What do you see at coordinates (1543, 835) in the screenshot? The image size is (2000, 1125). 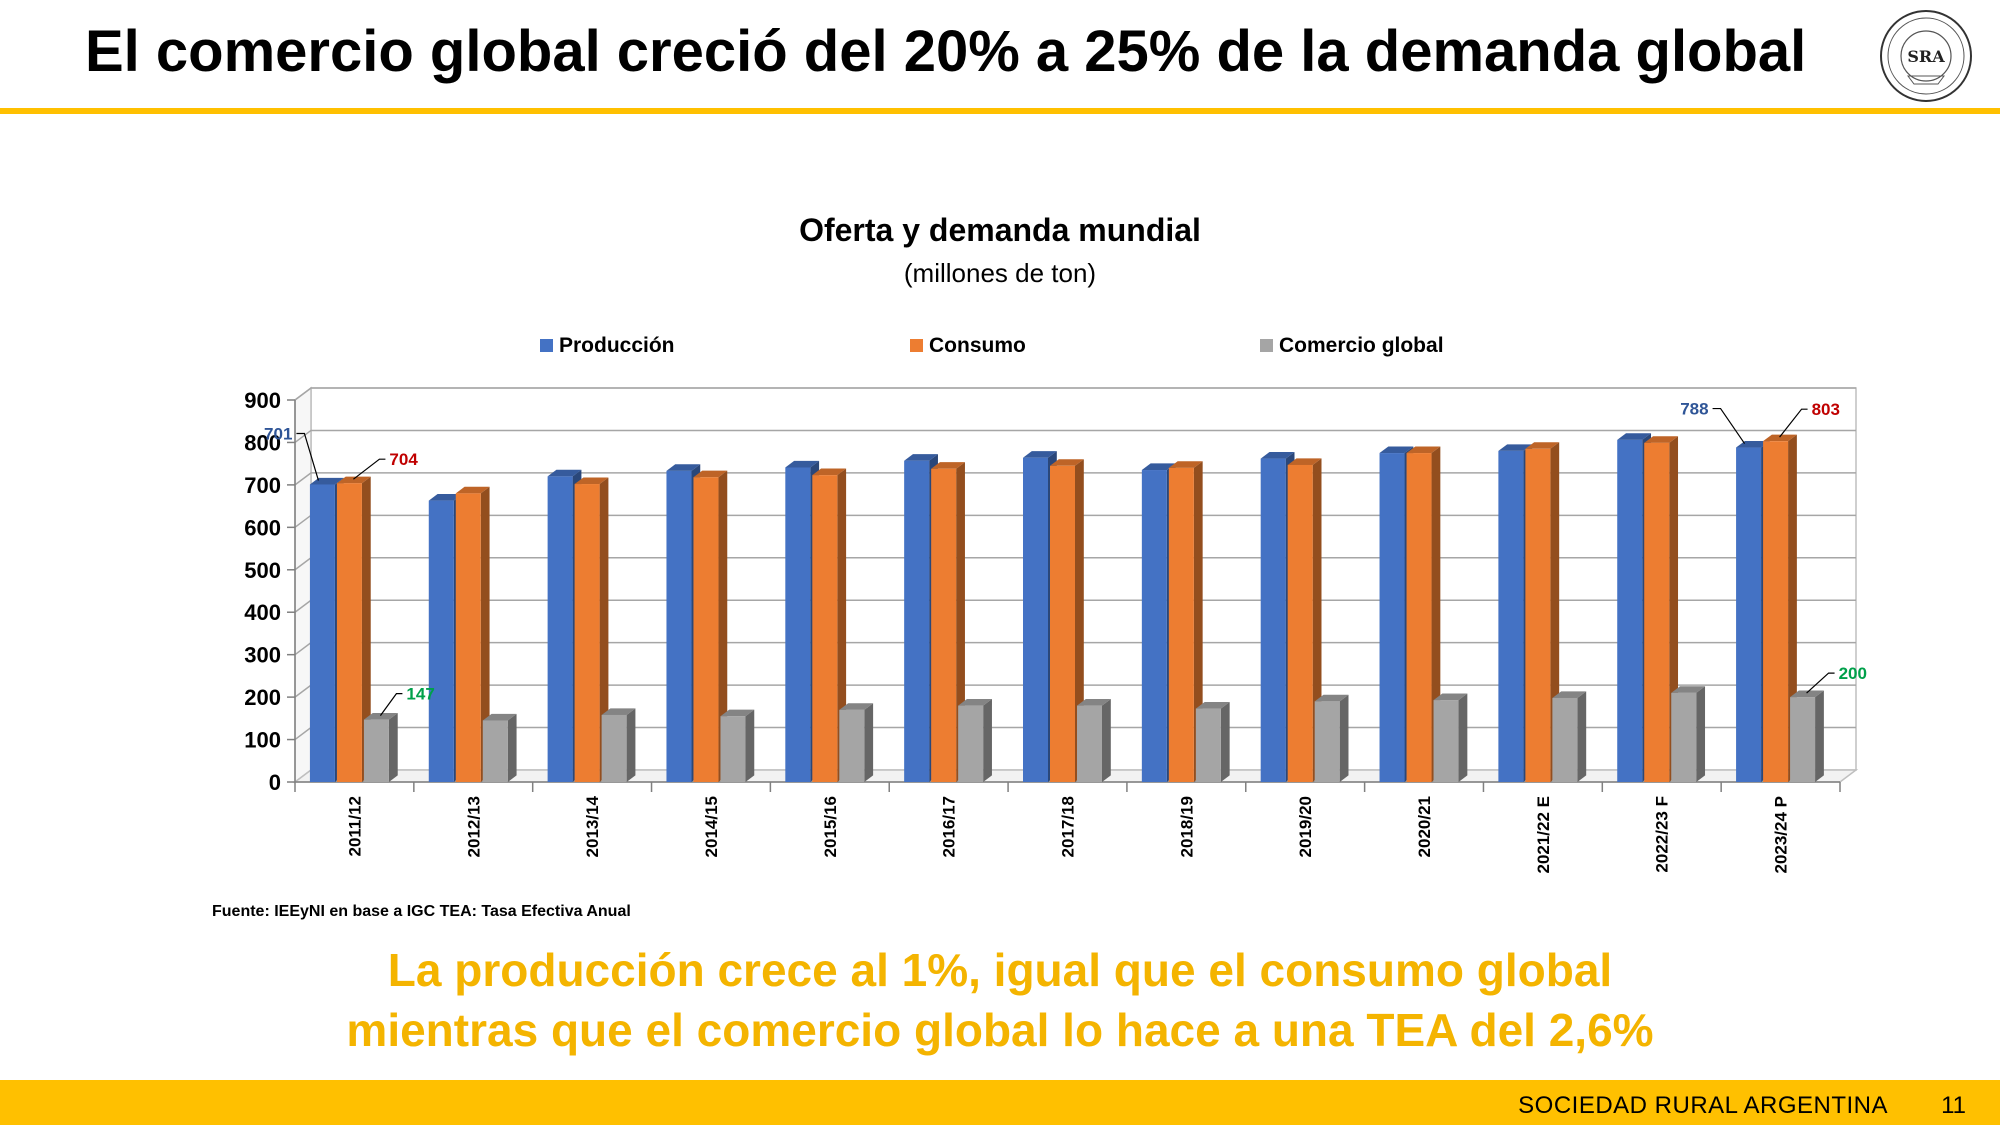 I see `x-tick-label: 2021/22 E` at bounding box center [1543, 835].